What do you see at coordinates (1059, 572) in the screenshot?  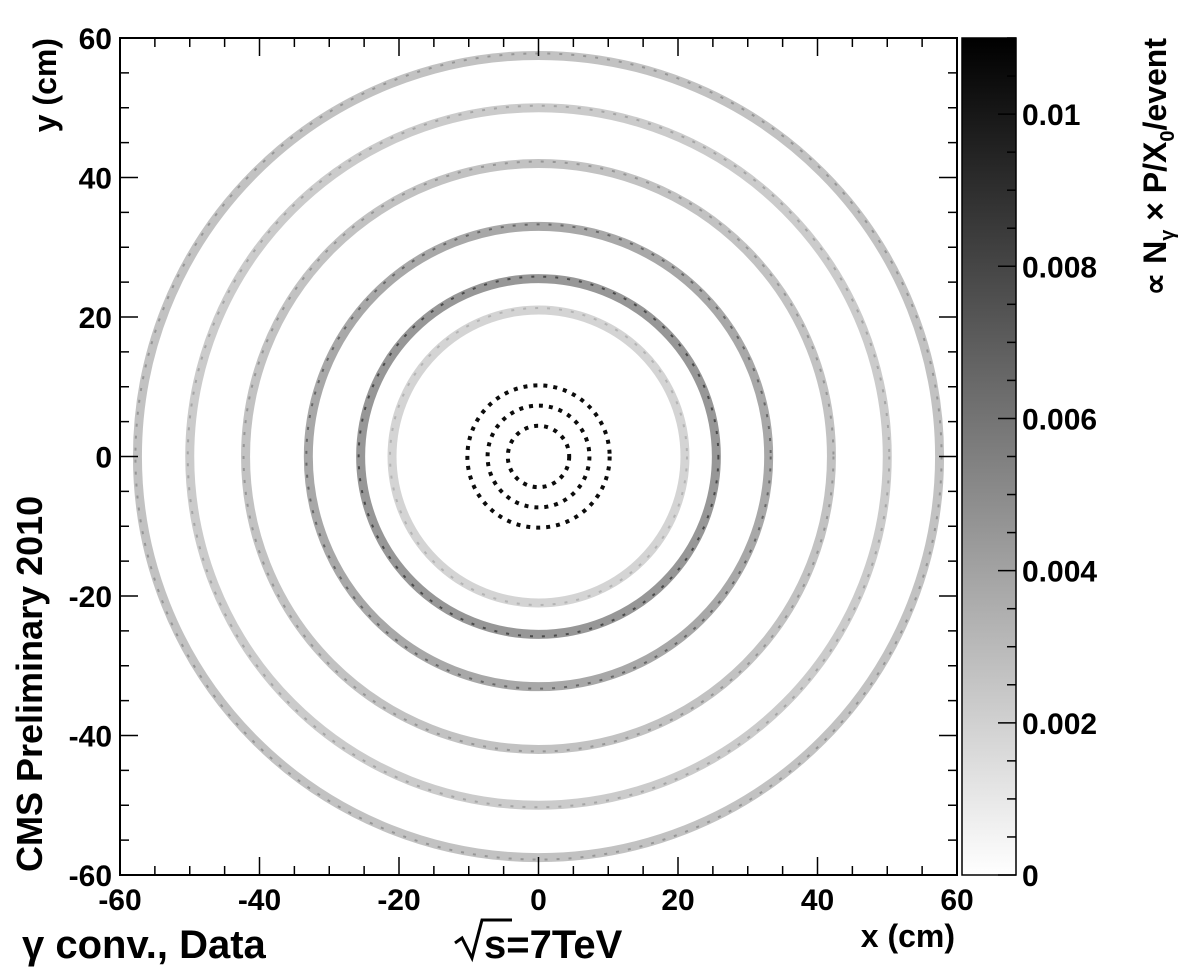 I see `colorbar-tick-label: 0.004` at bounding box center [1059, 572].